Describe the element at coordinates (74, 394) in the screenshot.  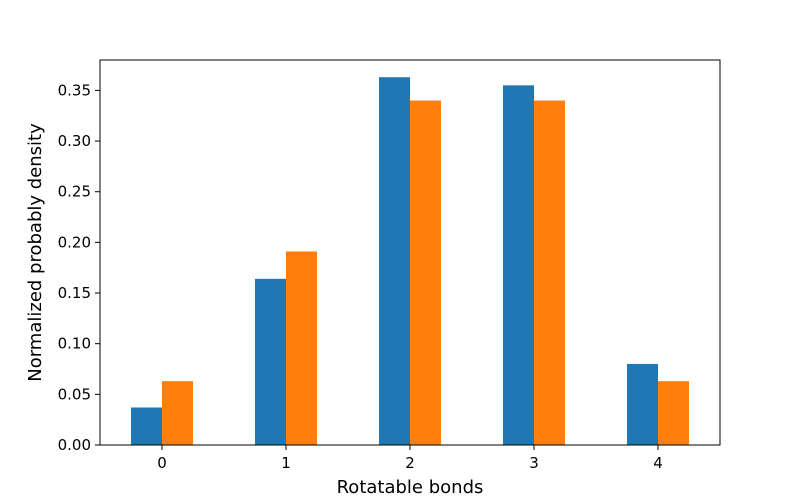
I see `y-tick-label: 0.05` at that location.